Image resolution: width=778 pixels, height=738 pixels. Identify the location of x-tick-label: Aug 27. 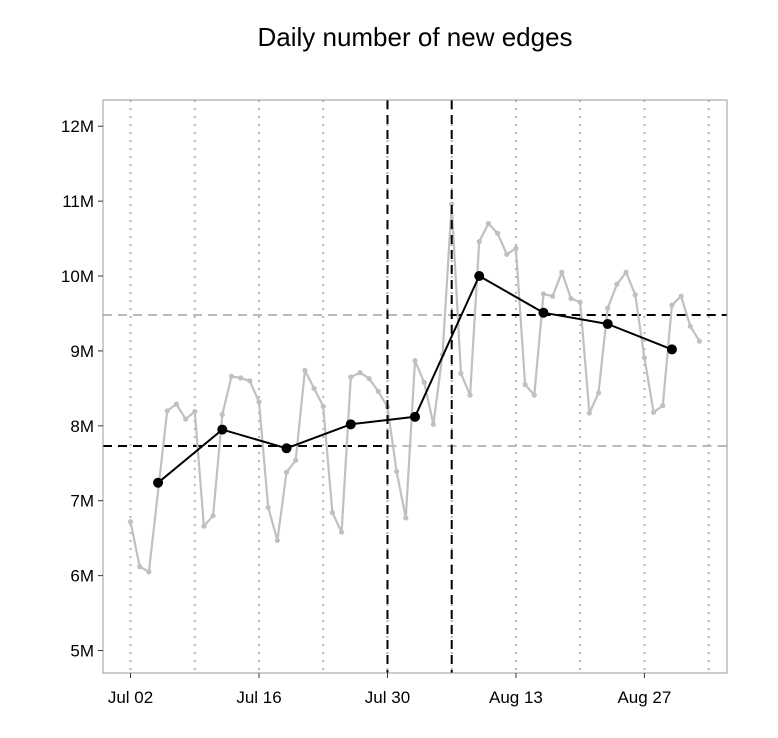
(644, 697).